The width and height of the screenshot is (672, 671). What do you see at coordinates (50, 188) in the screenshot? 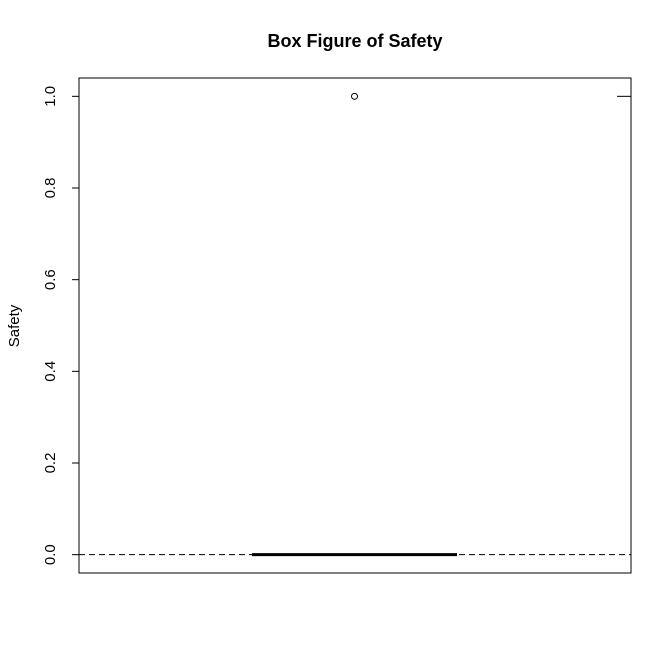
I see `y-tick-label: 0.8` at bounding box center [50, 188].